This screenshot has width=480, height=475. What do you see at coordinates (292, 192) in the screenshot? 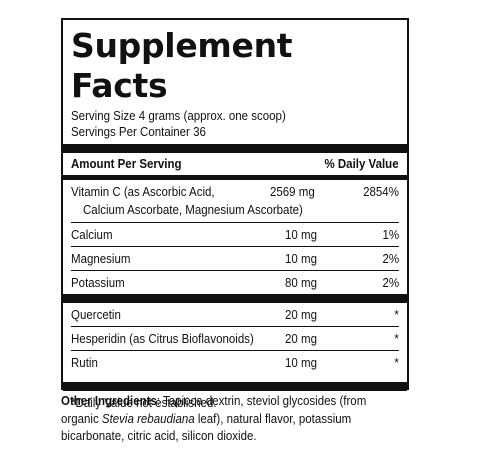
I see `nutrient-amount: 2569 mg` at bounding box center [292, 192].